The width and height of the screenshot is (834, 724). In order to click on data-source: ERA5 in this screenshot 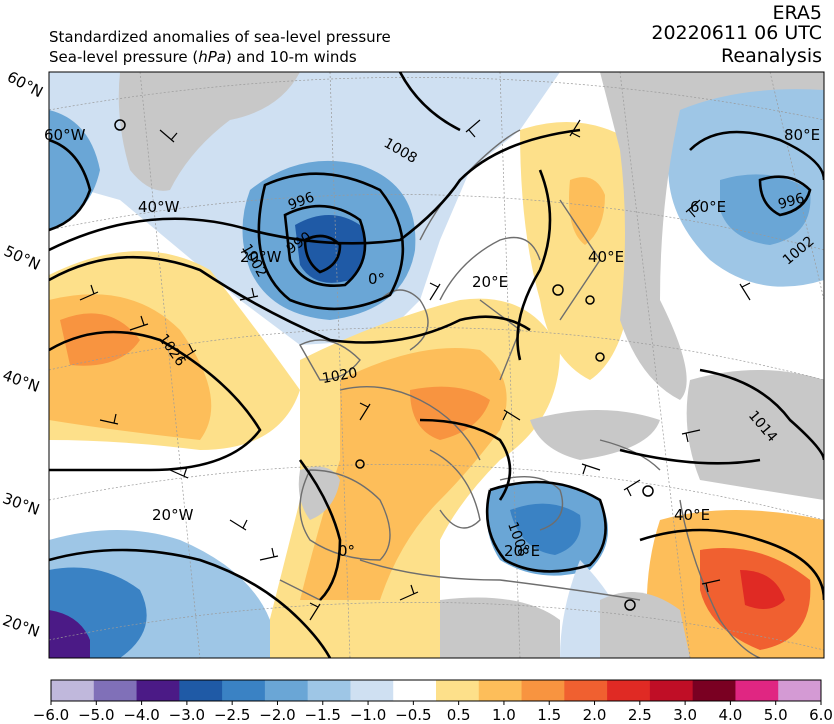, I will do `click(797, 13)`.